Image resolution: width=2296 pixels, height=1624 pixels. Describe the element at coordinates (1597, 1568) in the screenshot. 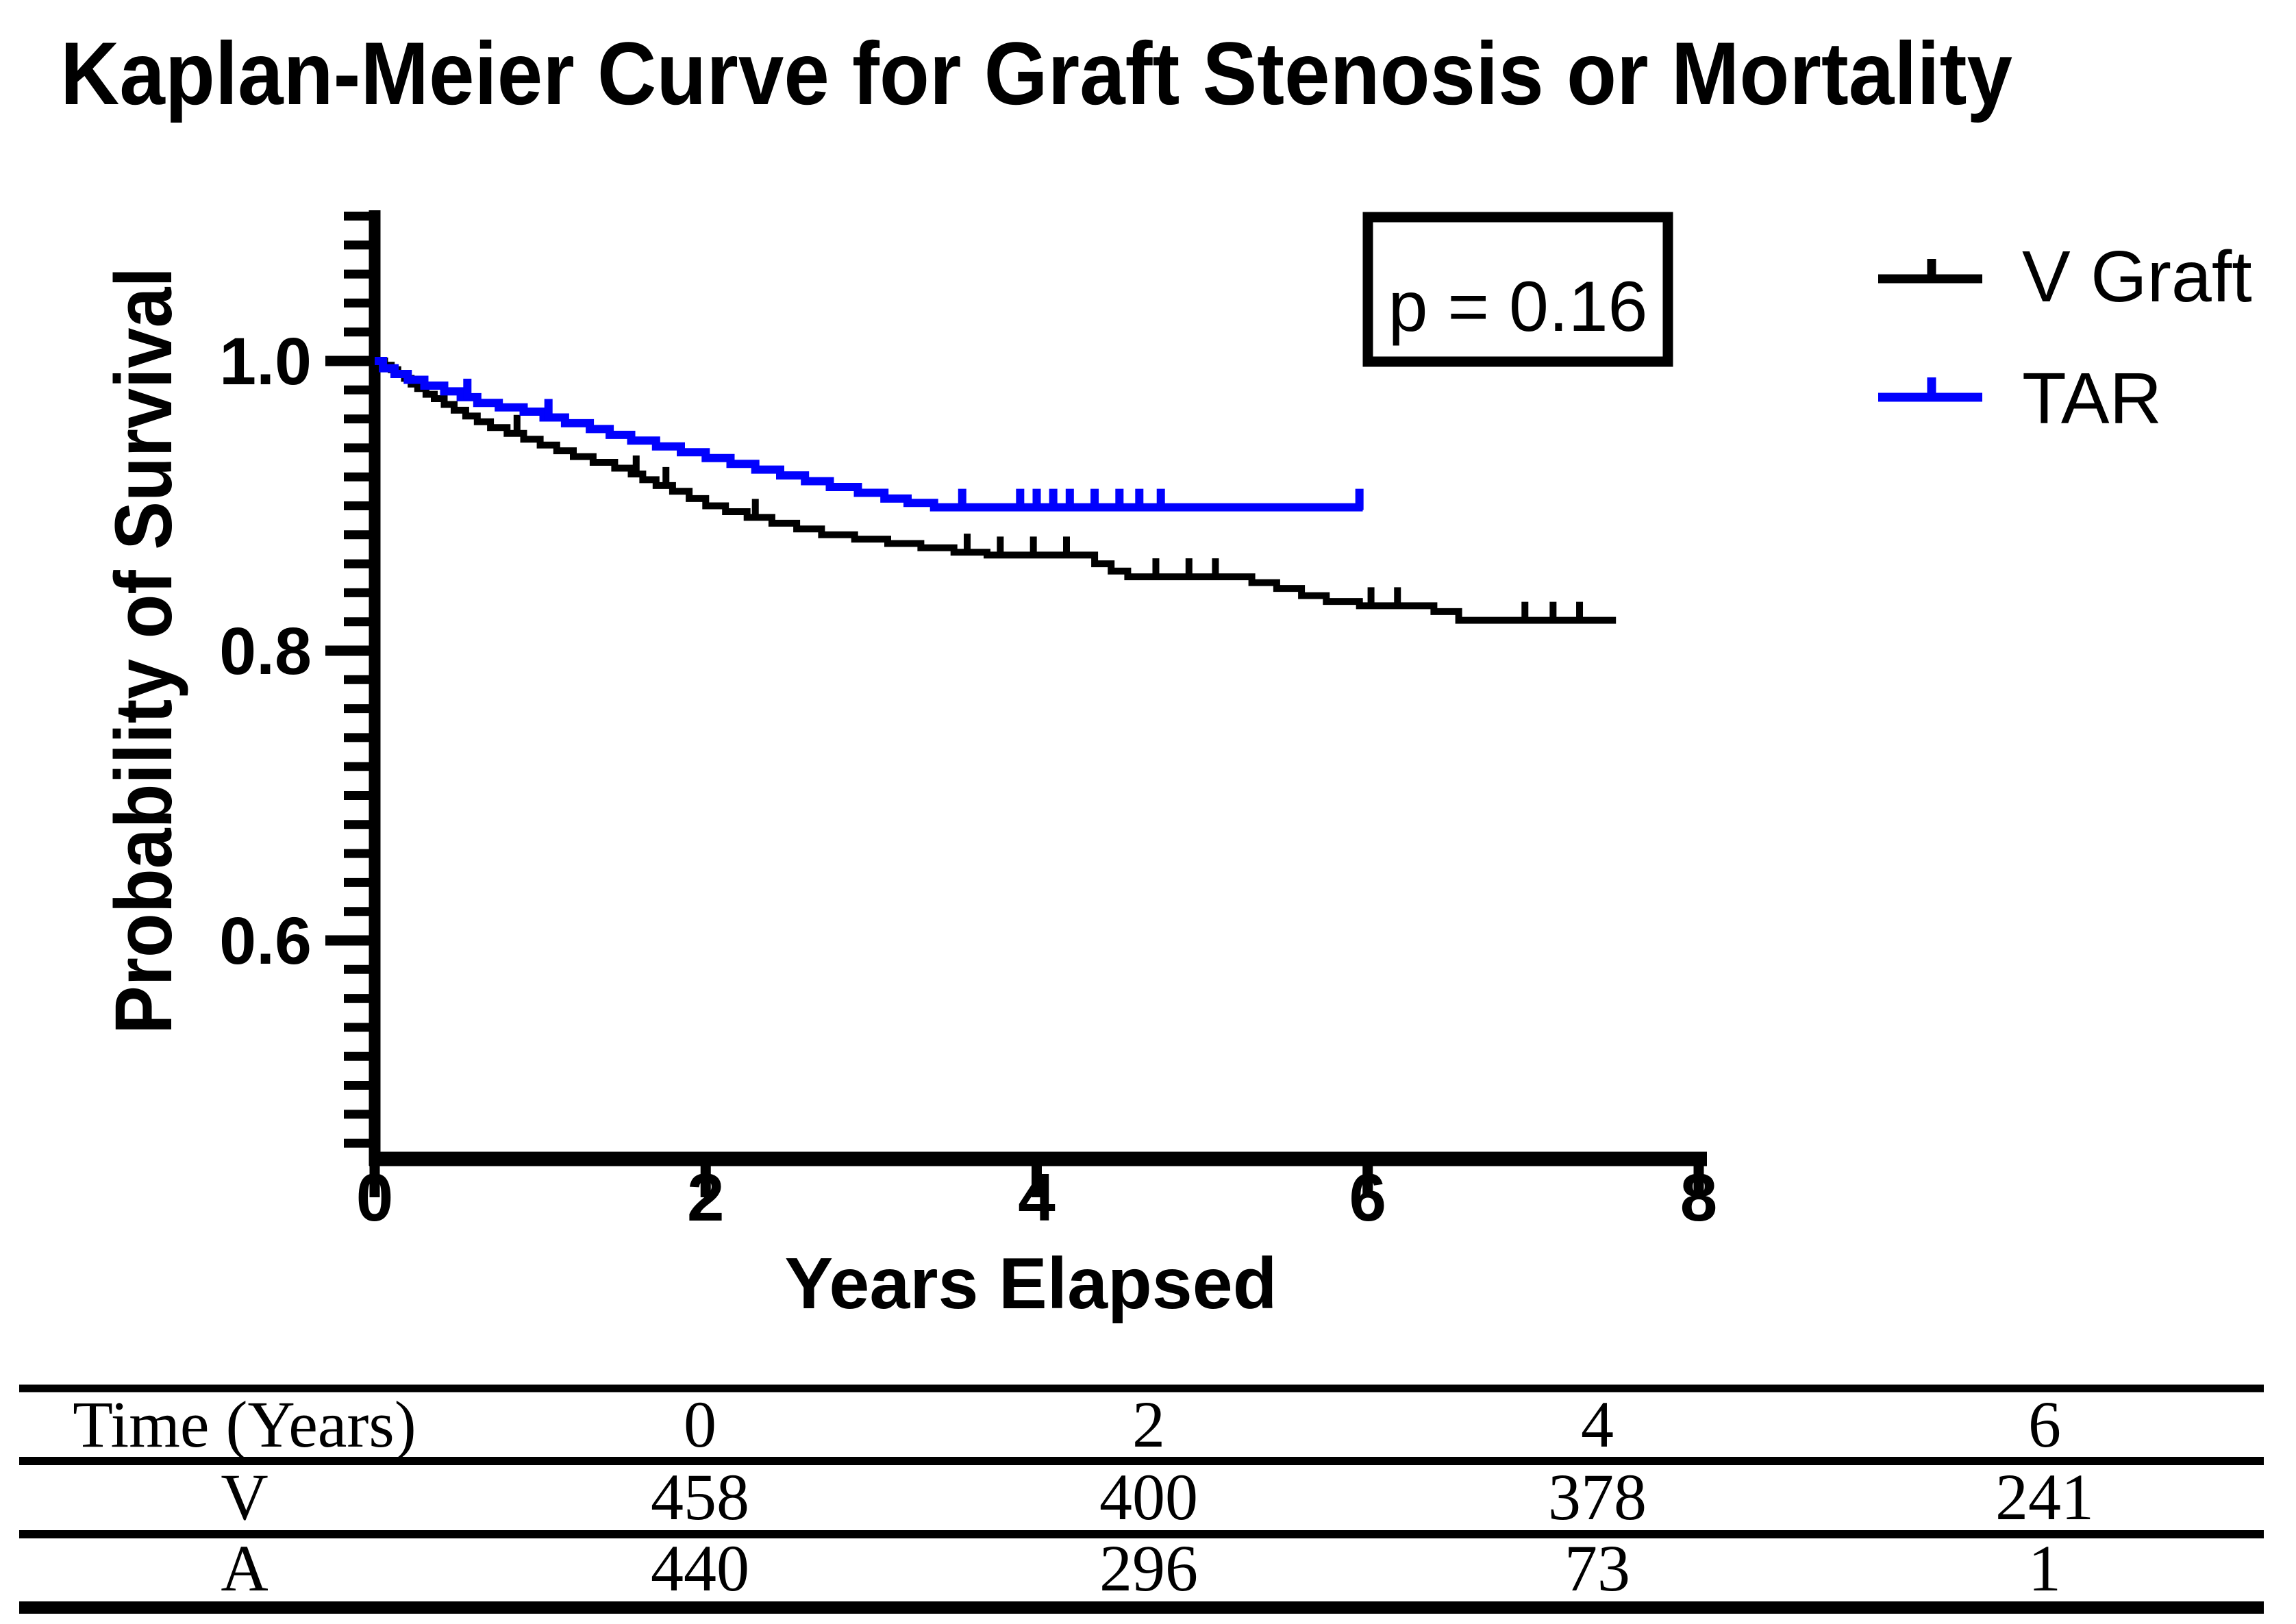

I see `risk-table-cell-a: 73` at that location.